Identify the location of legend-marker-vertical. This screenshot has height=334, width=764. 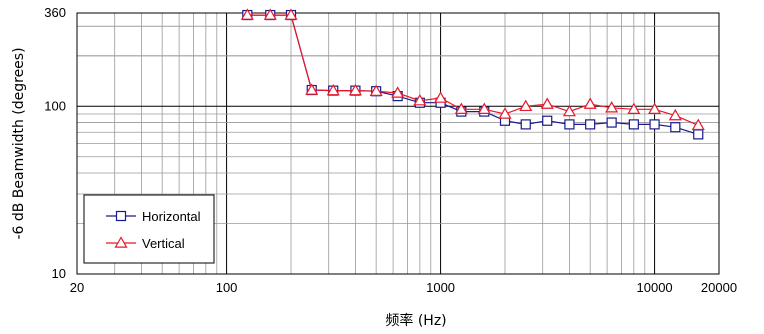
(121, 242).